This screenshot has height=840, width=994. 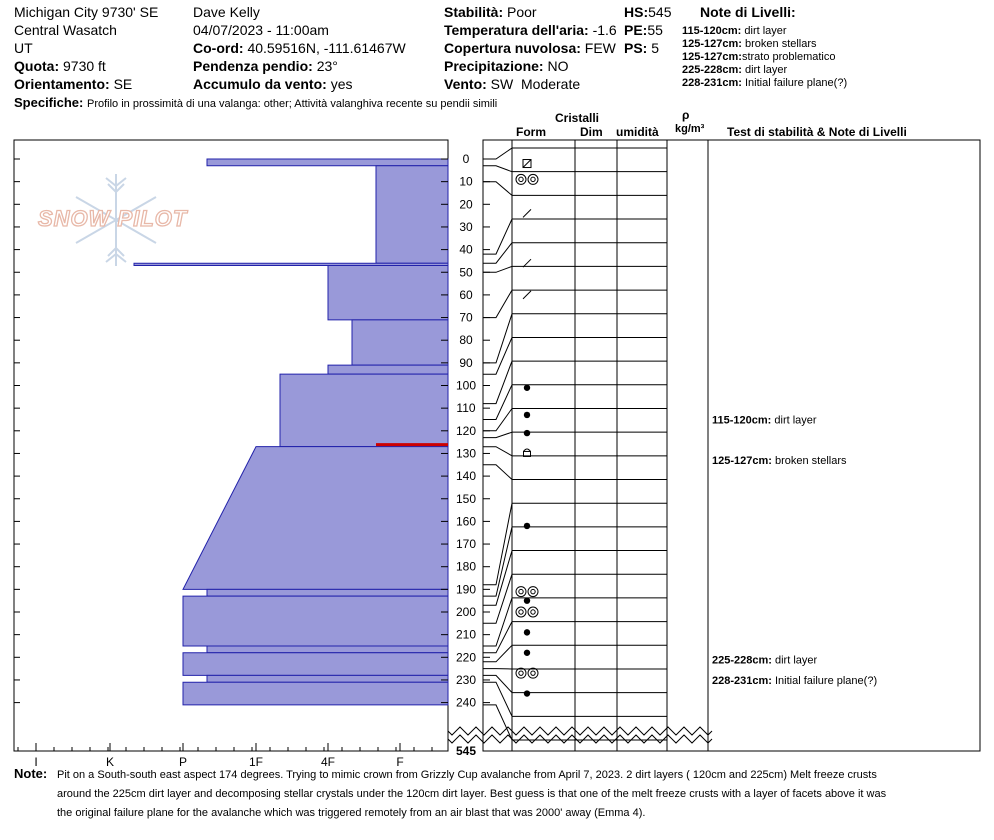 I want to click on depth-tick-label: 200, so click(x=466, y=612).